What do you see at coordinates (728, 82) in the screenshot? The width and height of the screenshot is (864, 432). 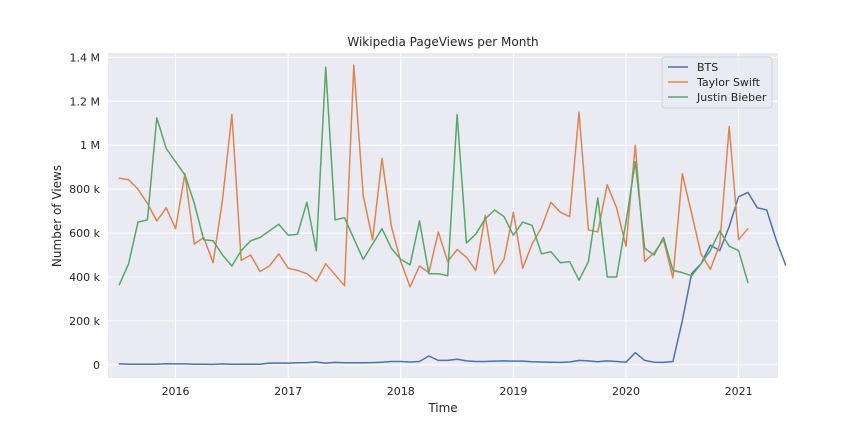 I see `legend-label-taylor-swift: Taylor Swift` at bounding box center [728, 82].